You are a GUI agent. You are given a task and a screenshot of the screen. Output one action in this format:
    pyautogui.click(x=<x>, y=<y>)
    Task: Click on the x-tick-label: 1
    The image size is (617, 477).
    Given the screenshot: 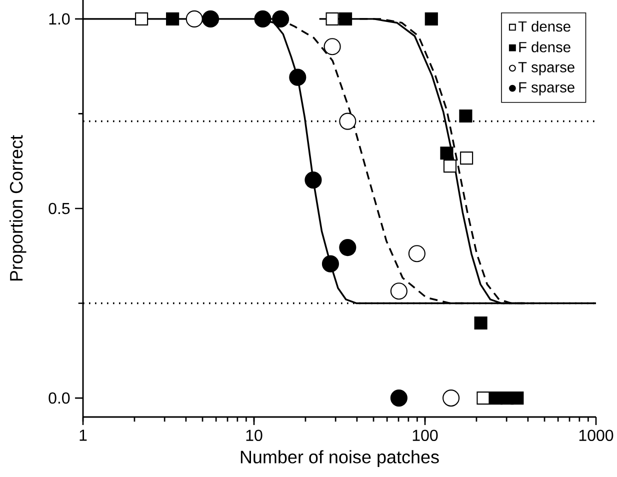 What is the action you would take?
    pyautogui.click(x=83, y=435)
    